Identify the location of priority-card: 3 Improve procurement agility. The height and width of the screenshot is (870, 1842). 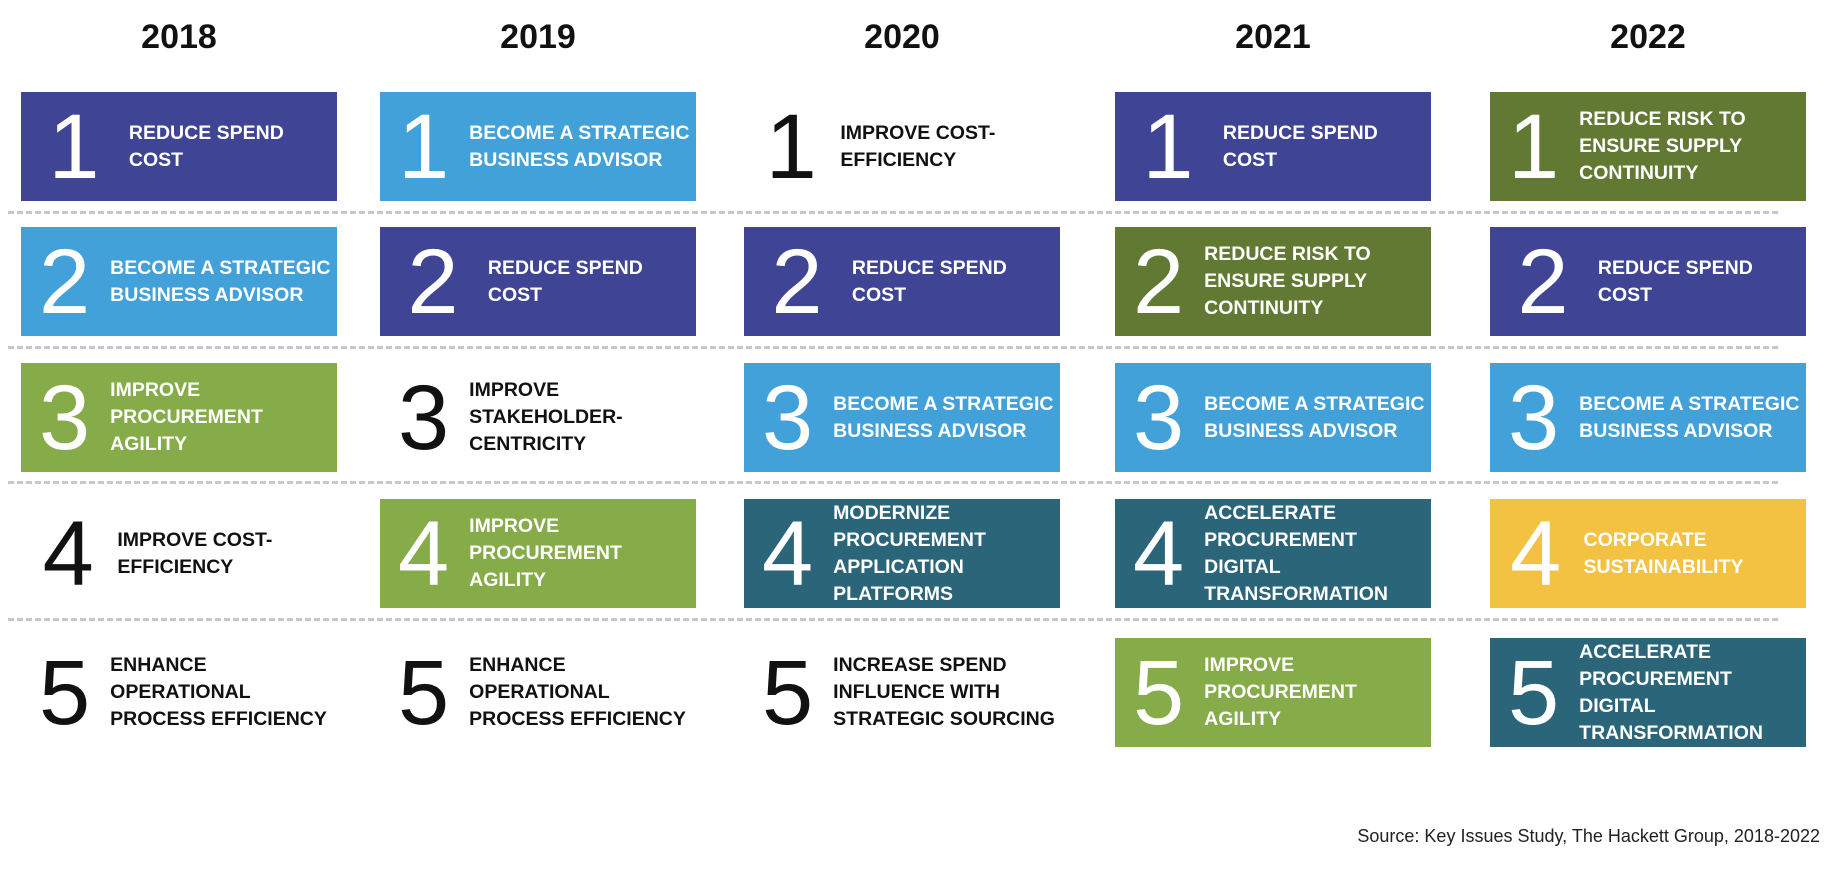
(179, 417).